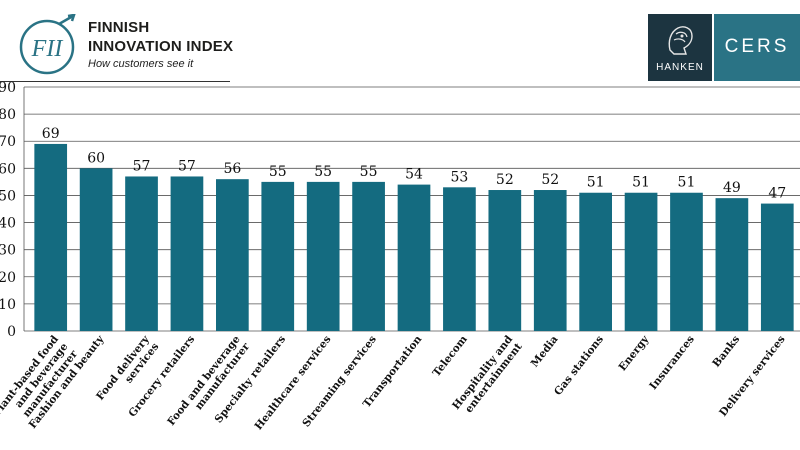 The width and height of the screenshot is (800, 450). I want to click on brand-line1: FINNISH, so click(119, 27).